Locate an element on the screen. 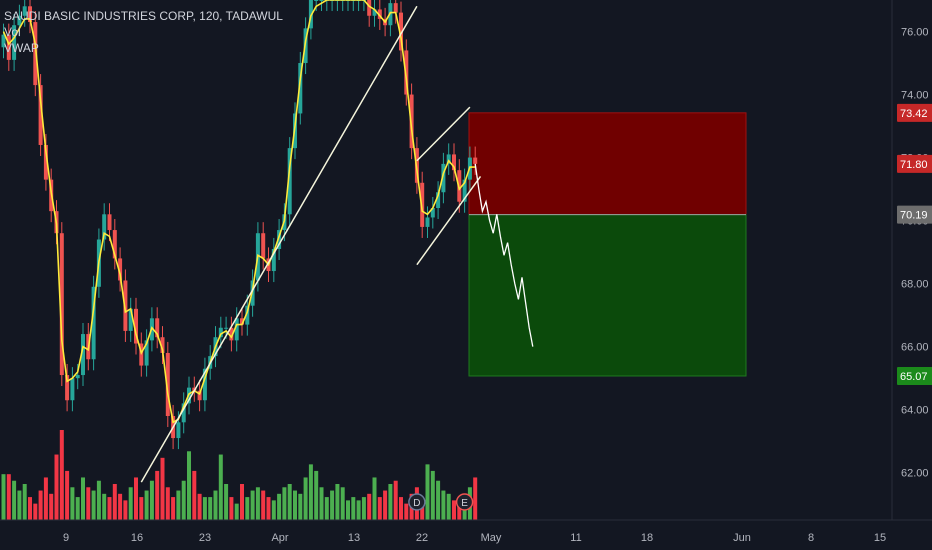  projected-path is located at coordinates (504, 255).